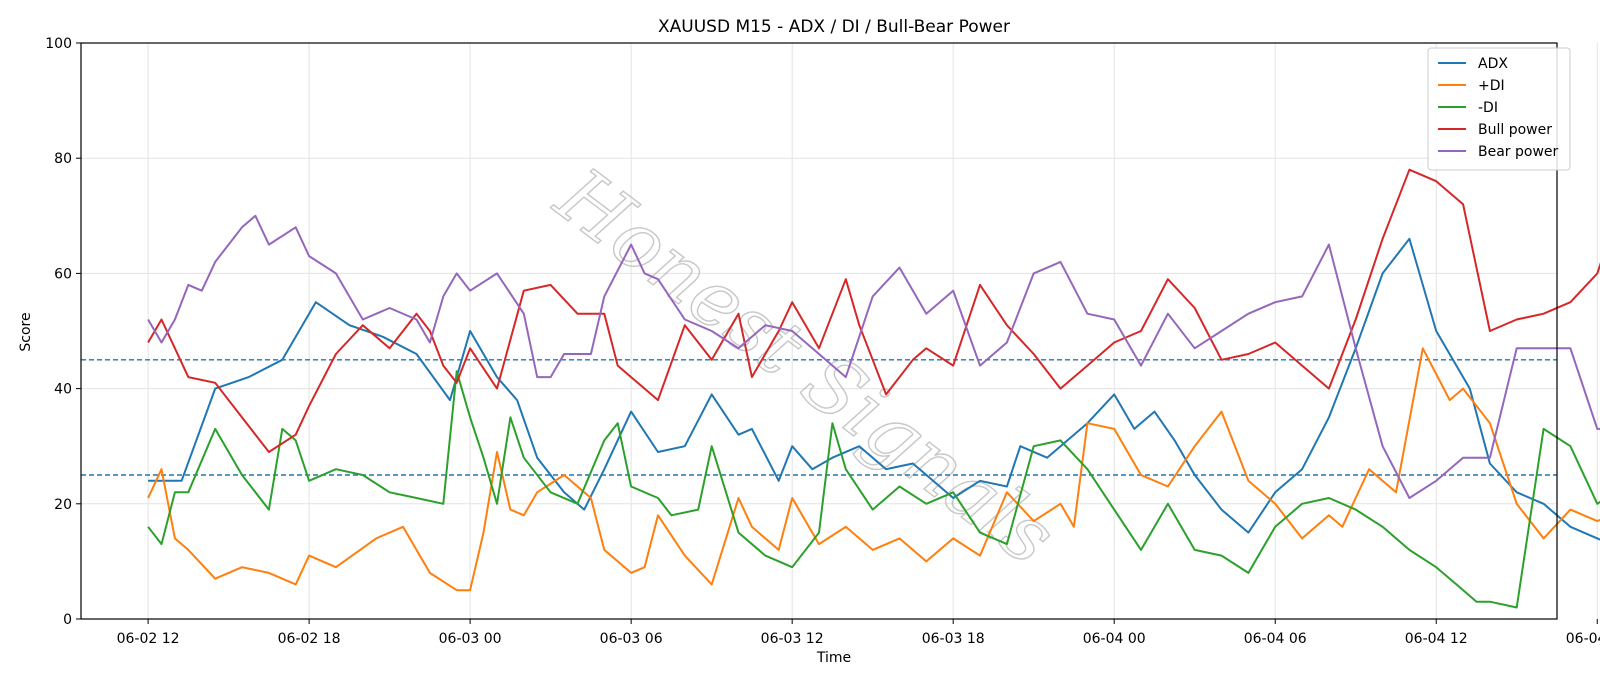 The image size is (1600, 686). Describe the element at coordinates (833, 658) in the screenshot. I see `x-axis-label: Time` at that location.